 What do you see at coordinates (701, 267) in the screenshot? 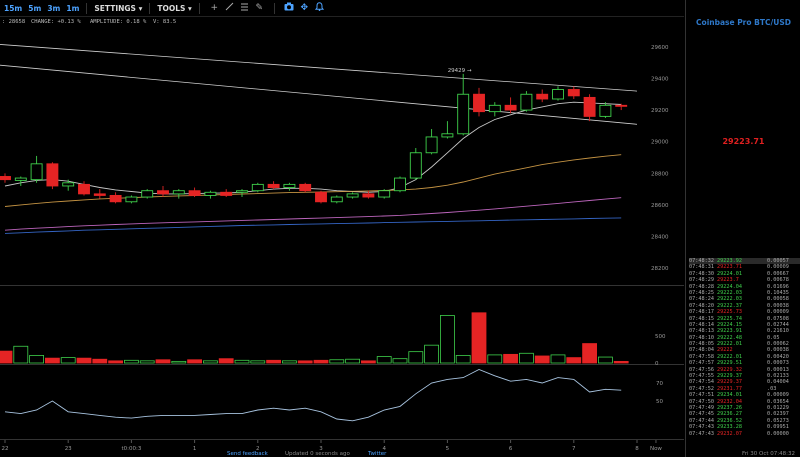
I see `trade-time: 07:48:31` at bounding box center [701, 267].